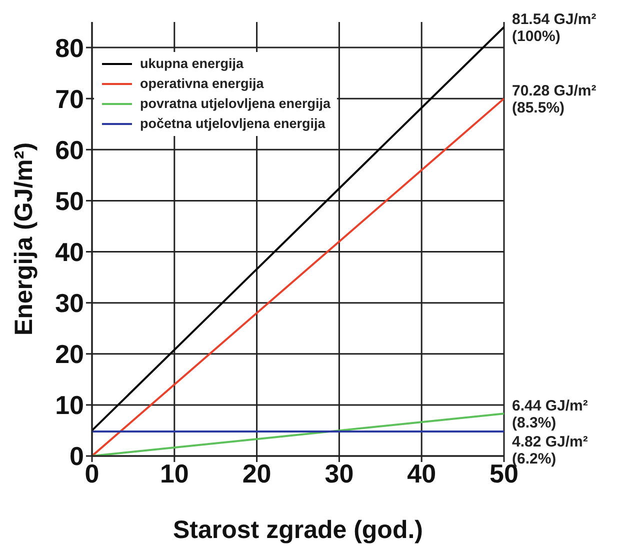  Describe the element at coordinates (69, 99) in the screenshot. I see `y-tick-label: 70` at that location.